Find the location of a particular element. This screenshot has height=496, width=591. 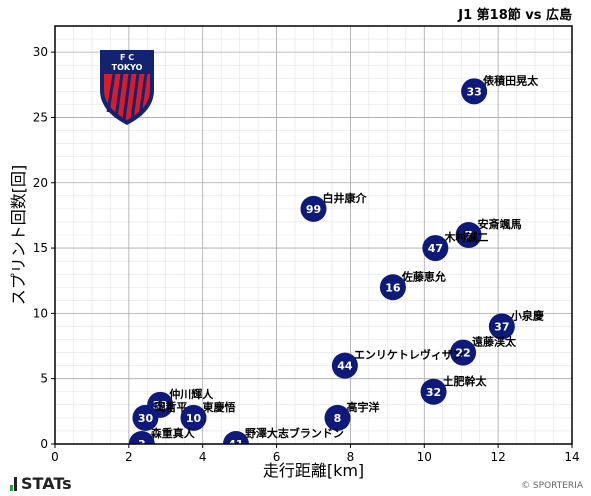

player-name-label: 東慶悟 is located at coordinates (218, 407).